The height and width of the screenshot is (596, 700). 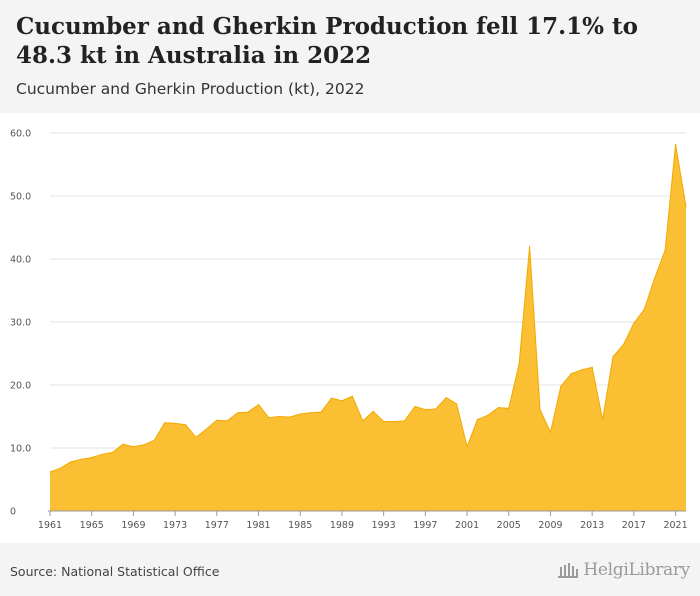 What do you see at coordinates (568, 570) in the screenshot?
I see `library-building-icon` at bounding box center [568, 570].